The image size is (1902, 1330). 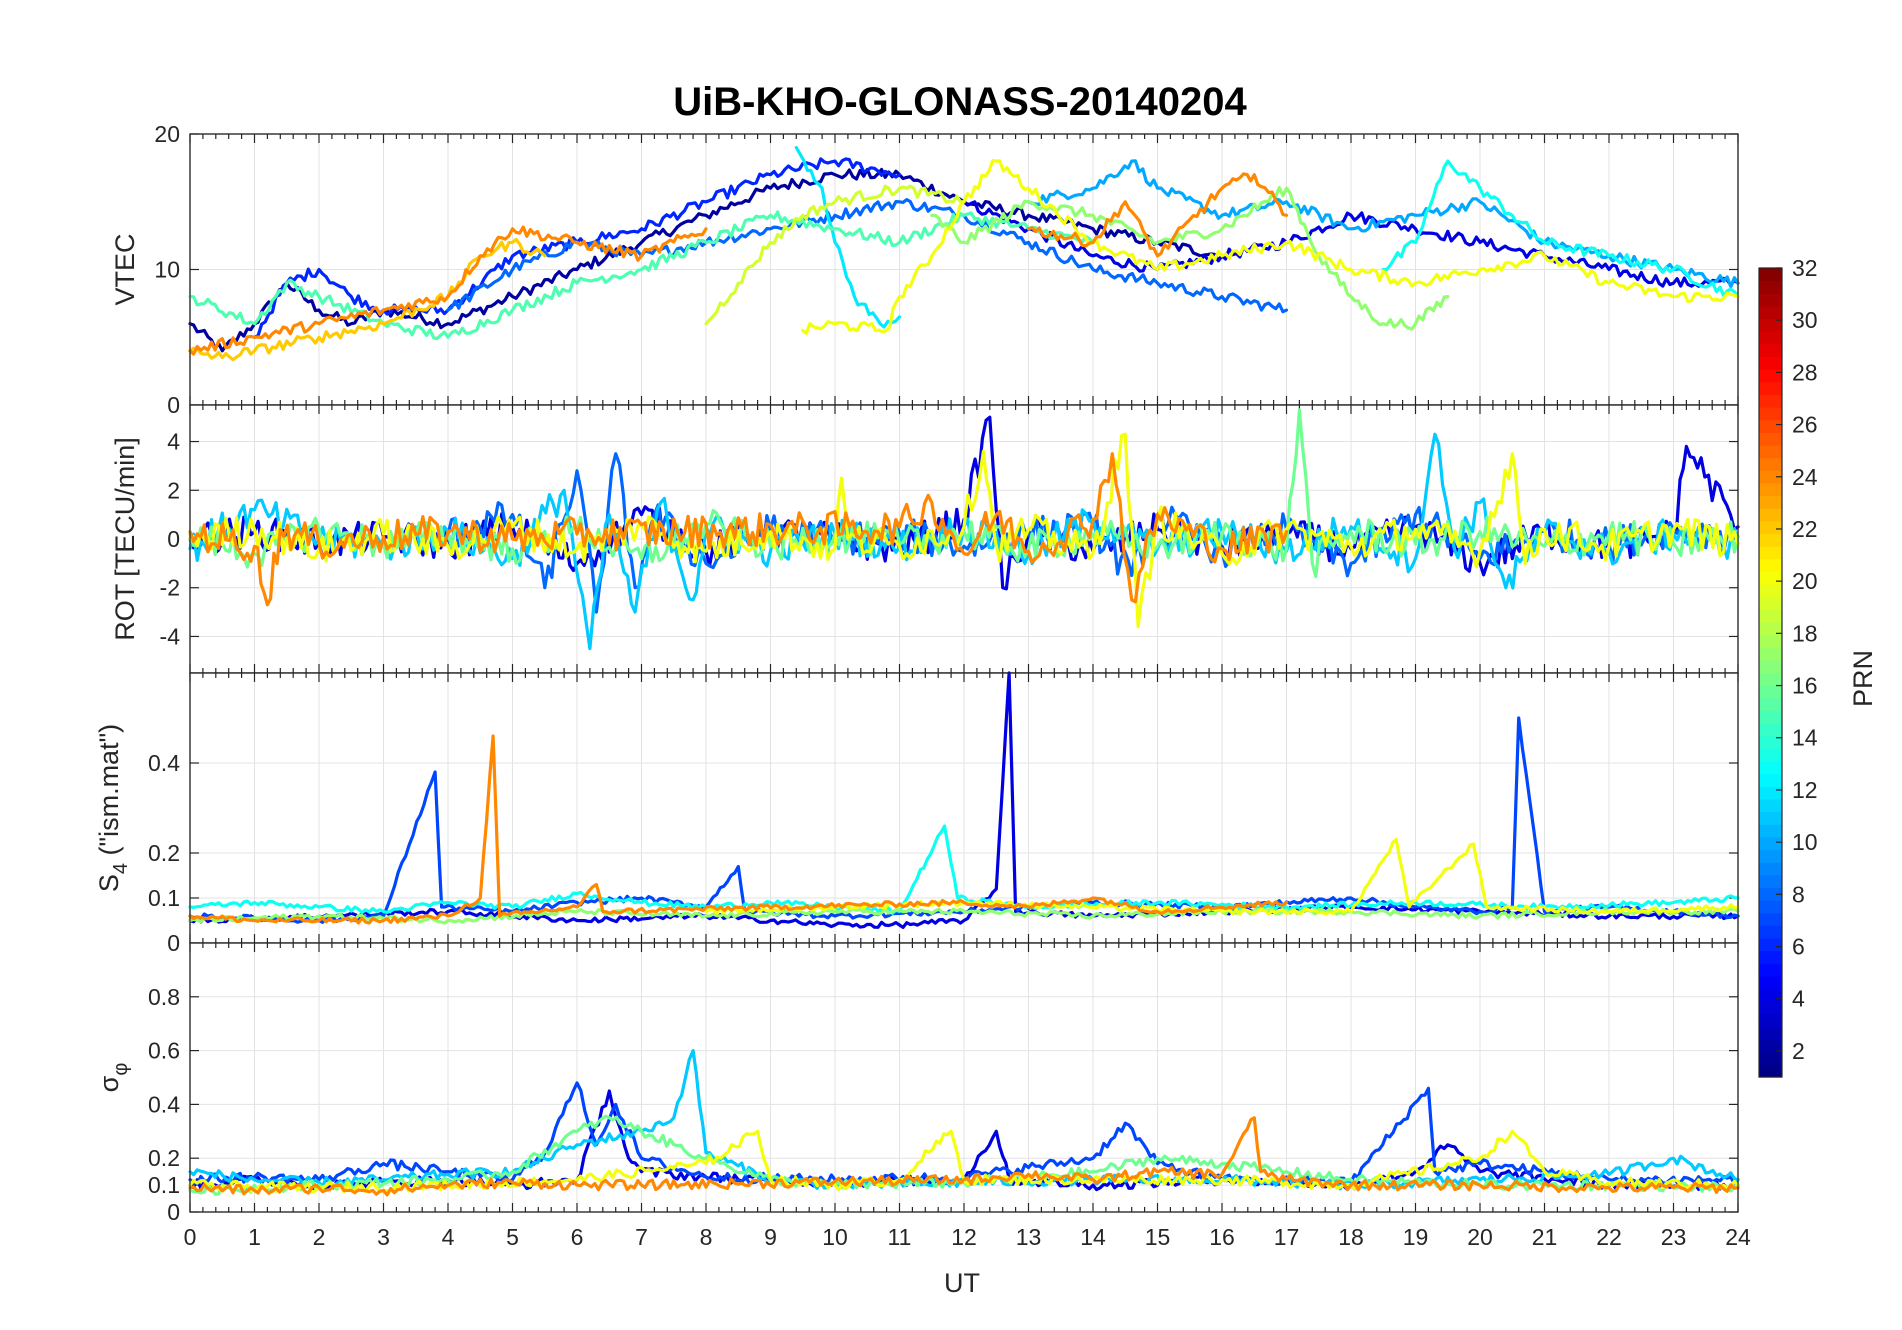 I want to click on x-tick-label: 13, so click(x=1029, y=1237).